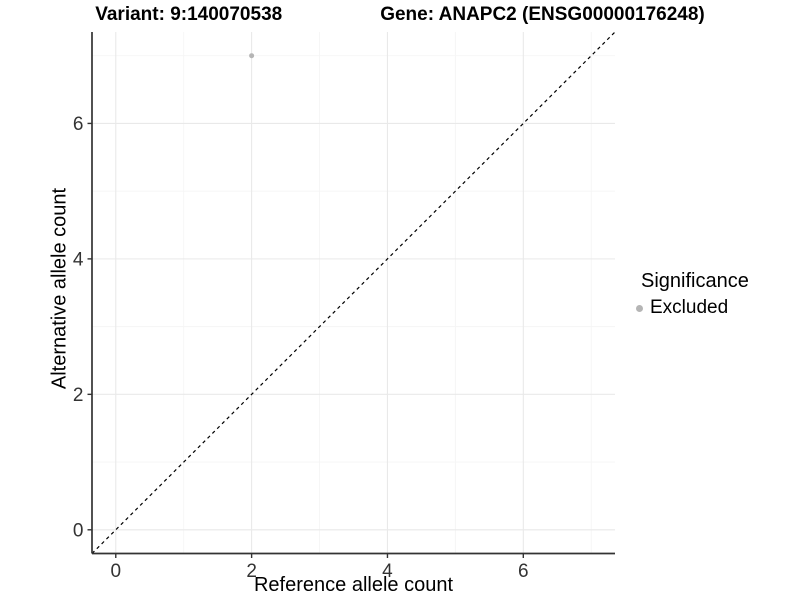 Image resolution: width=800 pixels, height=600 pixels. I want to click on legend-title: Significance, so click(695, 281).